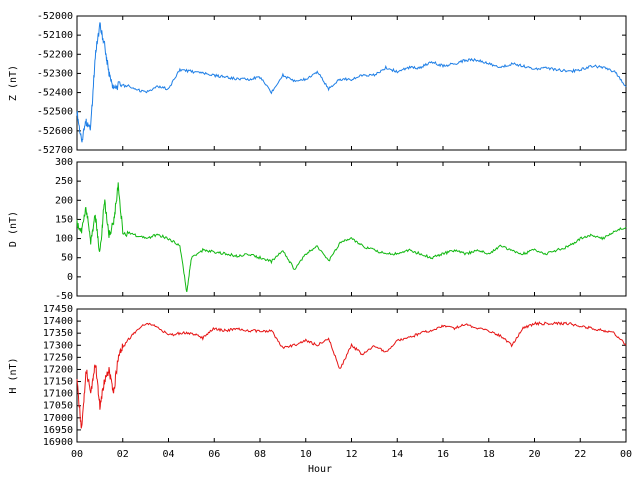 Image resolution: width=640 pixels, height=480 pixels. Describe the element at coordinates (306, 454) in the screenshot. I see `x-tick-label: 10` at that location.